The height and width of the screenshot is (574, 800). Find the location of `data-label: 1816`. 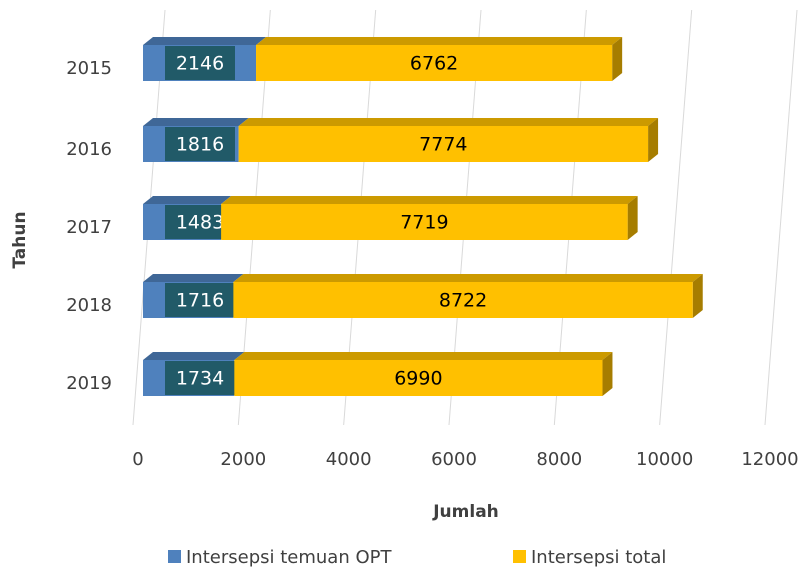

data-label: 1816 is located at coordinates (200, 145).